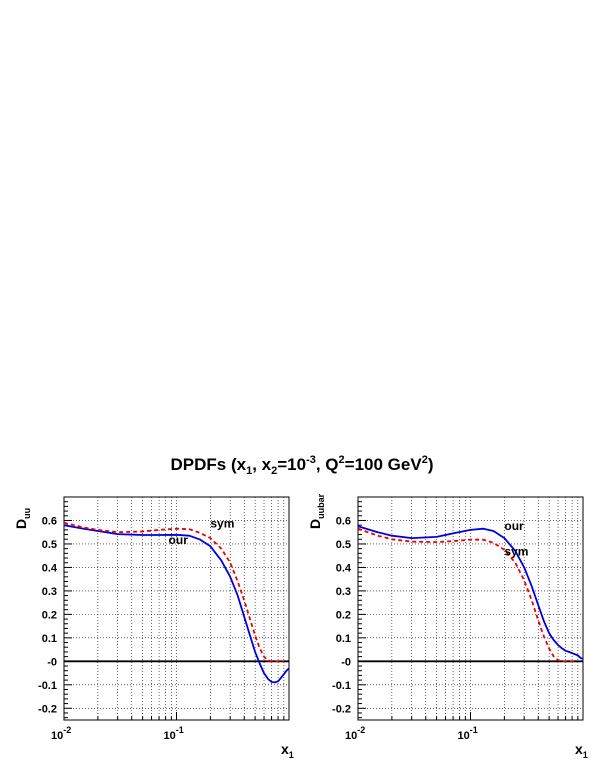 This screenshot has width=599, height=776. Describe the element at coordinates (316, 511) in the screenshot. I see `y-axis-label: Duubar` at that location.